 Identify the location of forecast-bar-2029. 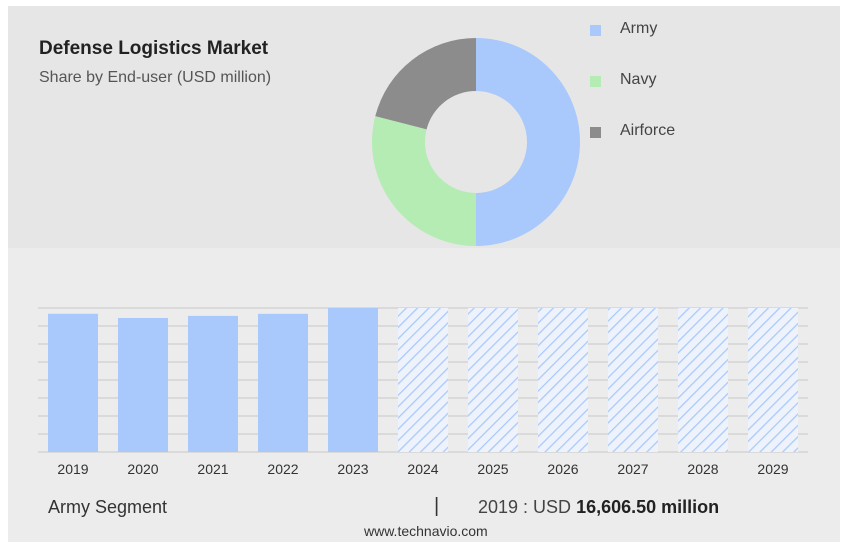
(773, 380).